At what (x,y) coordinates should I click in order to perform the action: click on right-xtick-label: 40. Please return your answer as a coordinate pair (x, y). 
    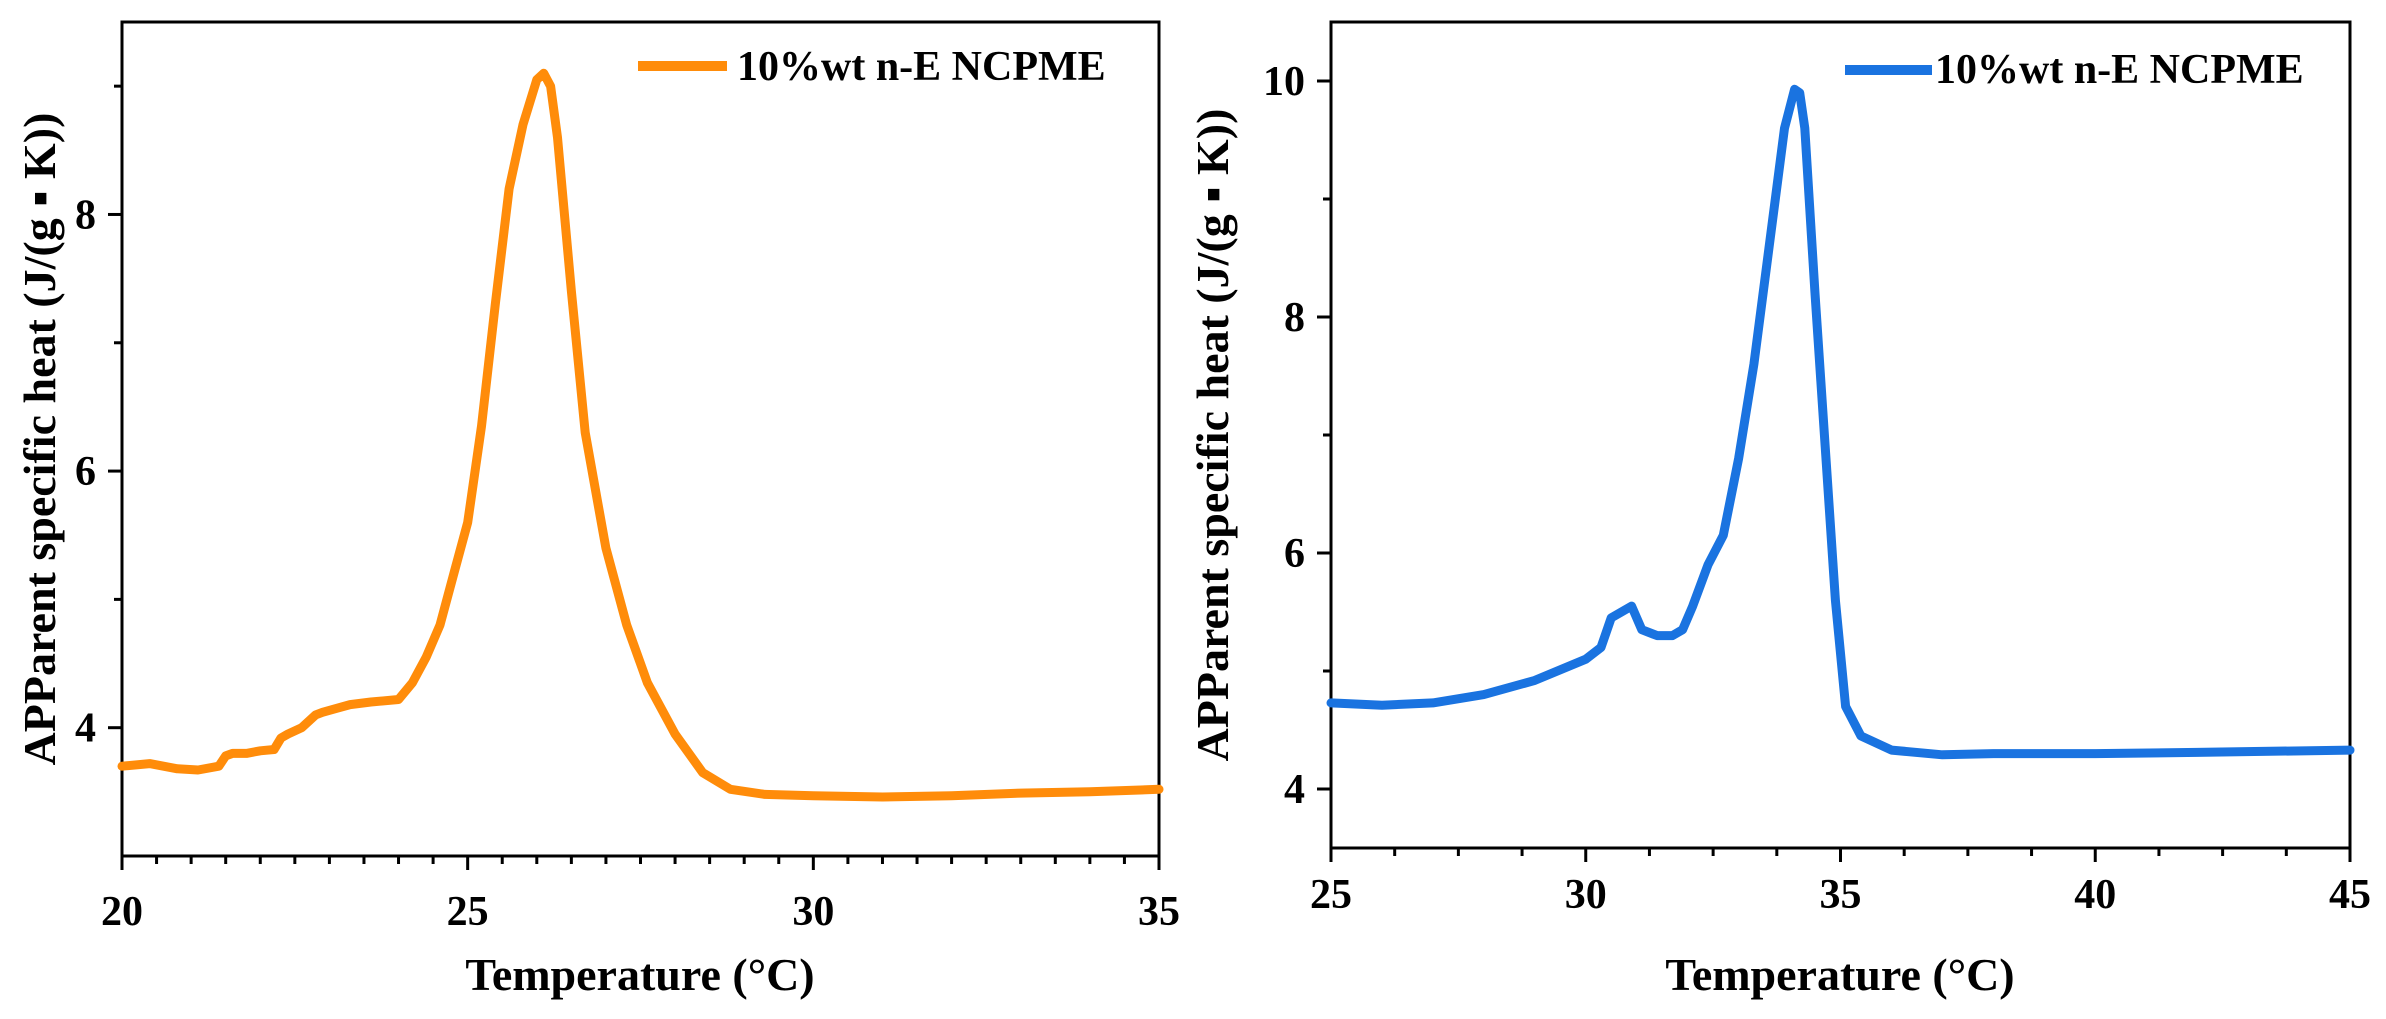
    Looking at the image, I should click on (2095, 895).